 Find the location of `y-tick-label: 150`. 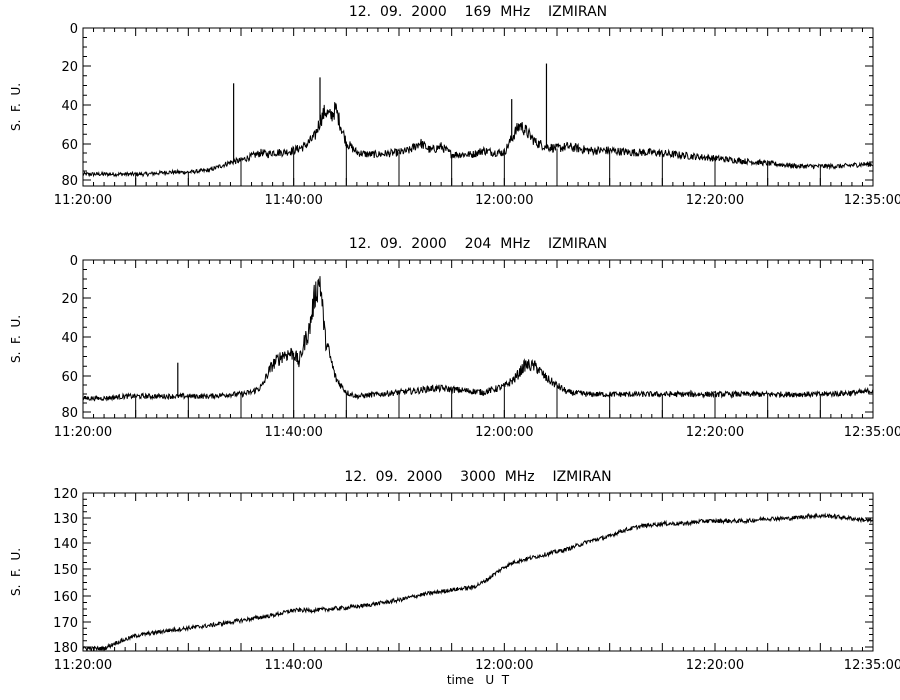

y-tick-label: 150 is located at coordinates (65, 570).